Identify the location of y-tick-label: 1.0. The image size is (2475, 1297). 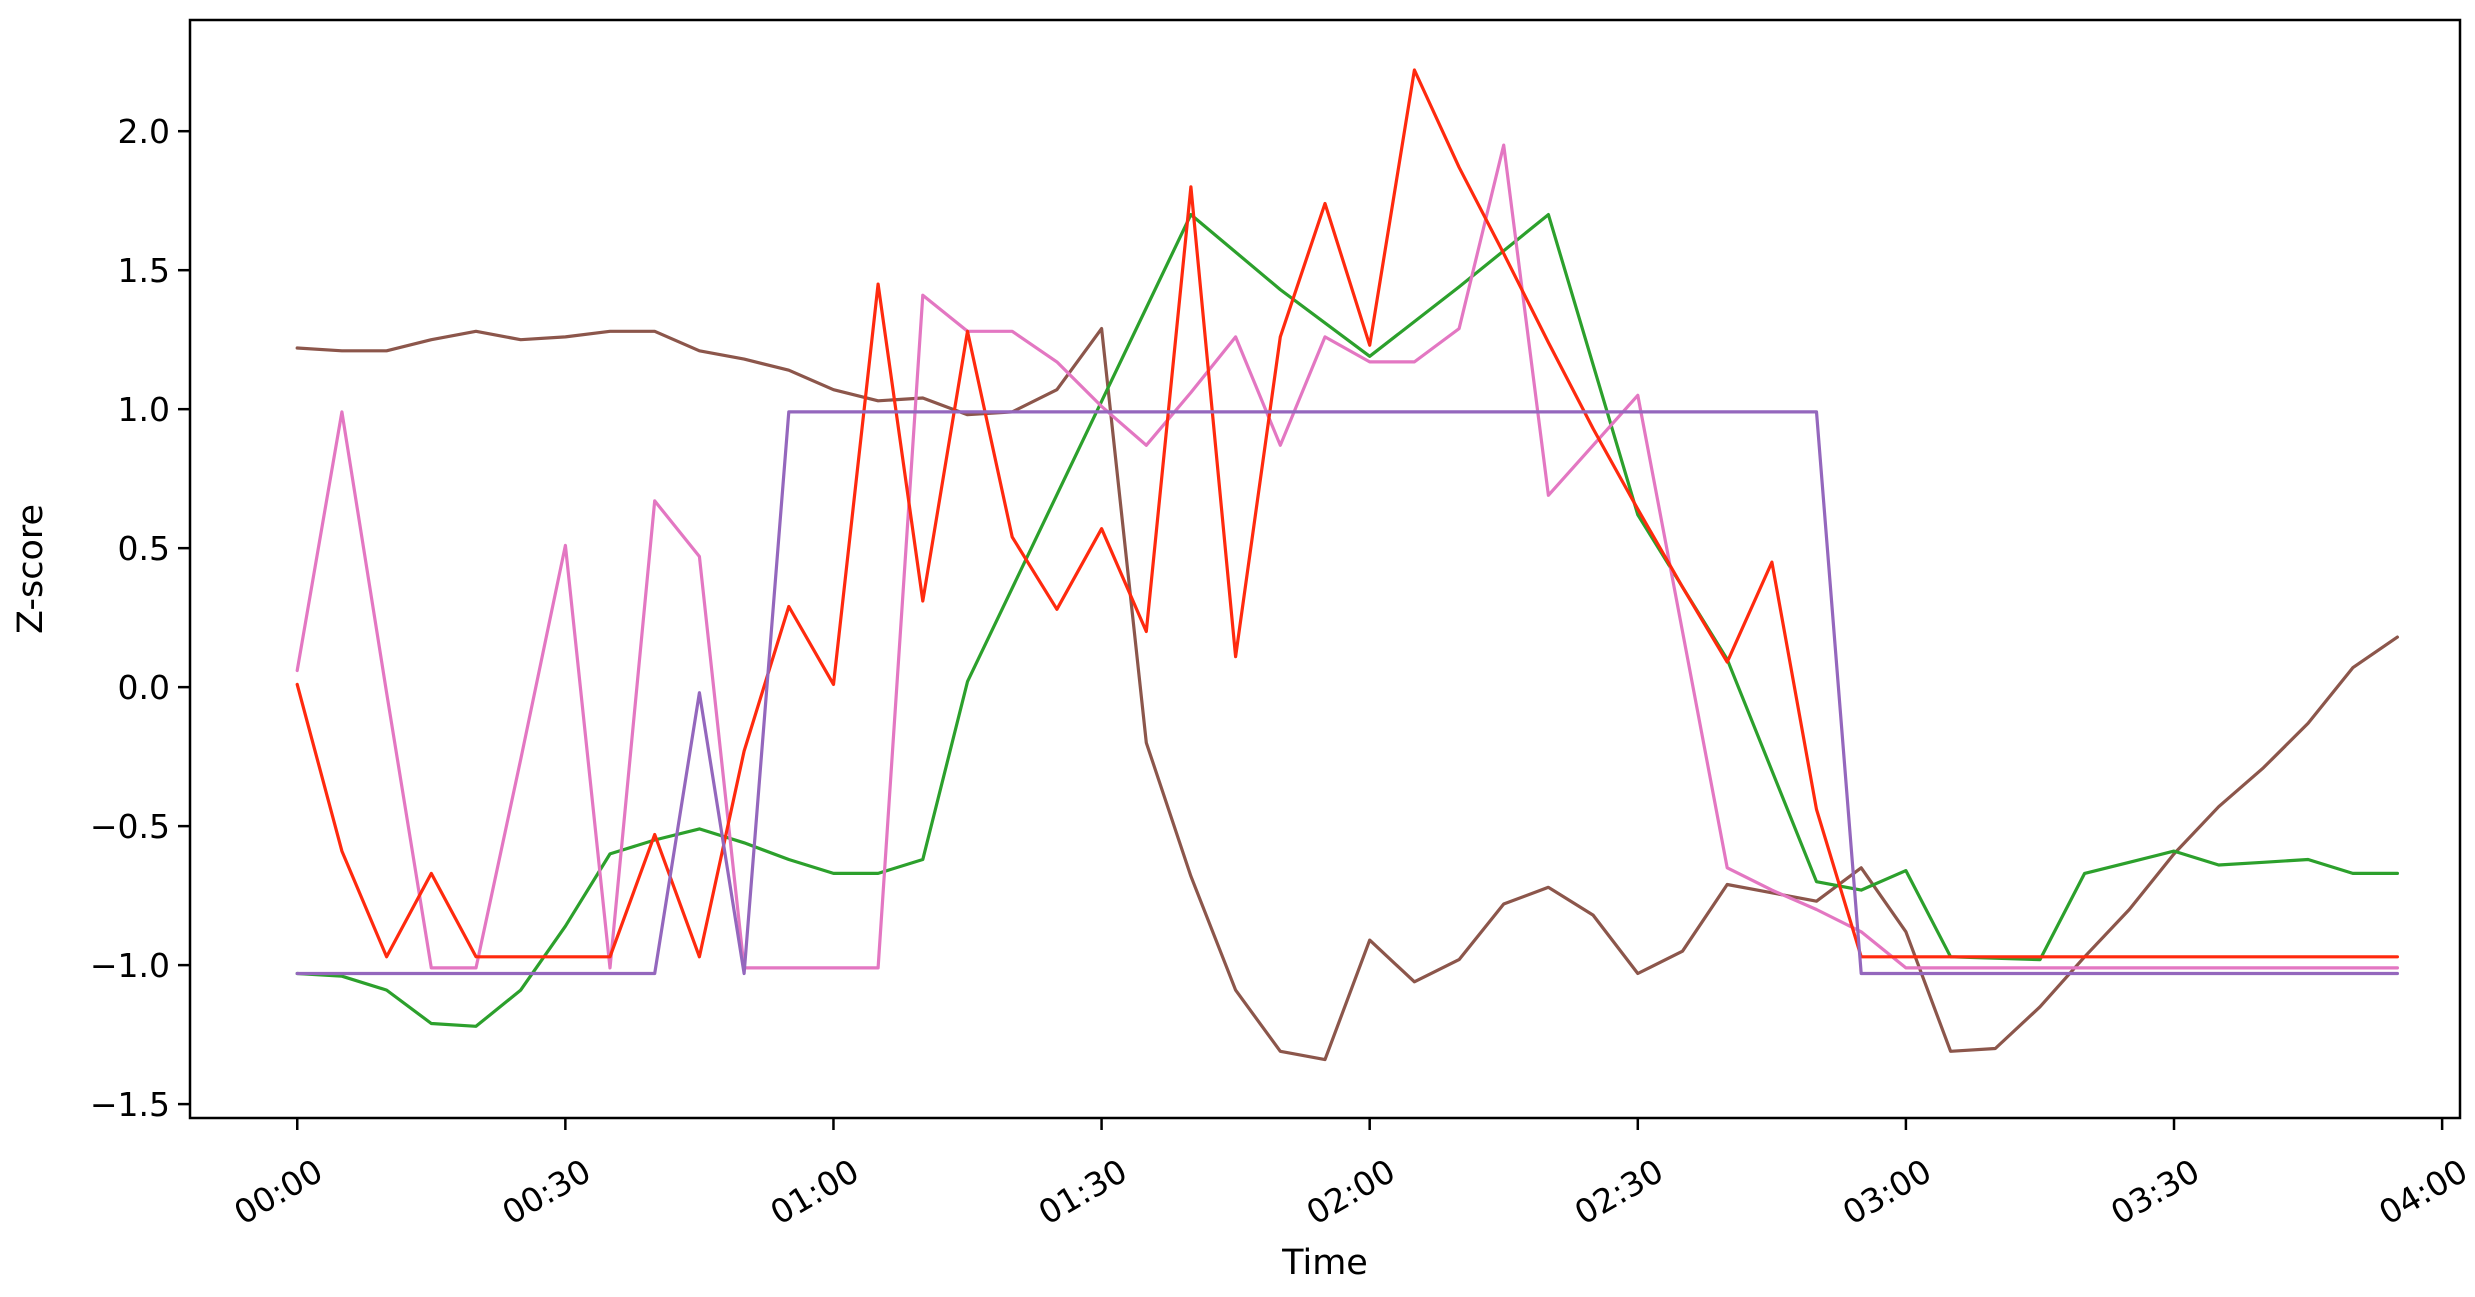
(144, 409).